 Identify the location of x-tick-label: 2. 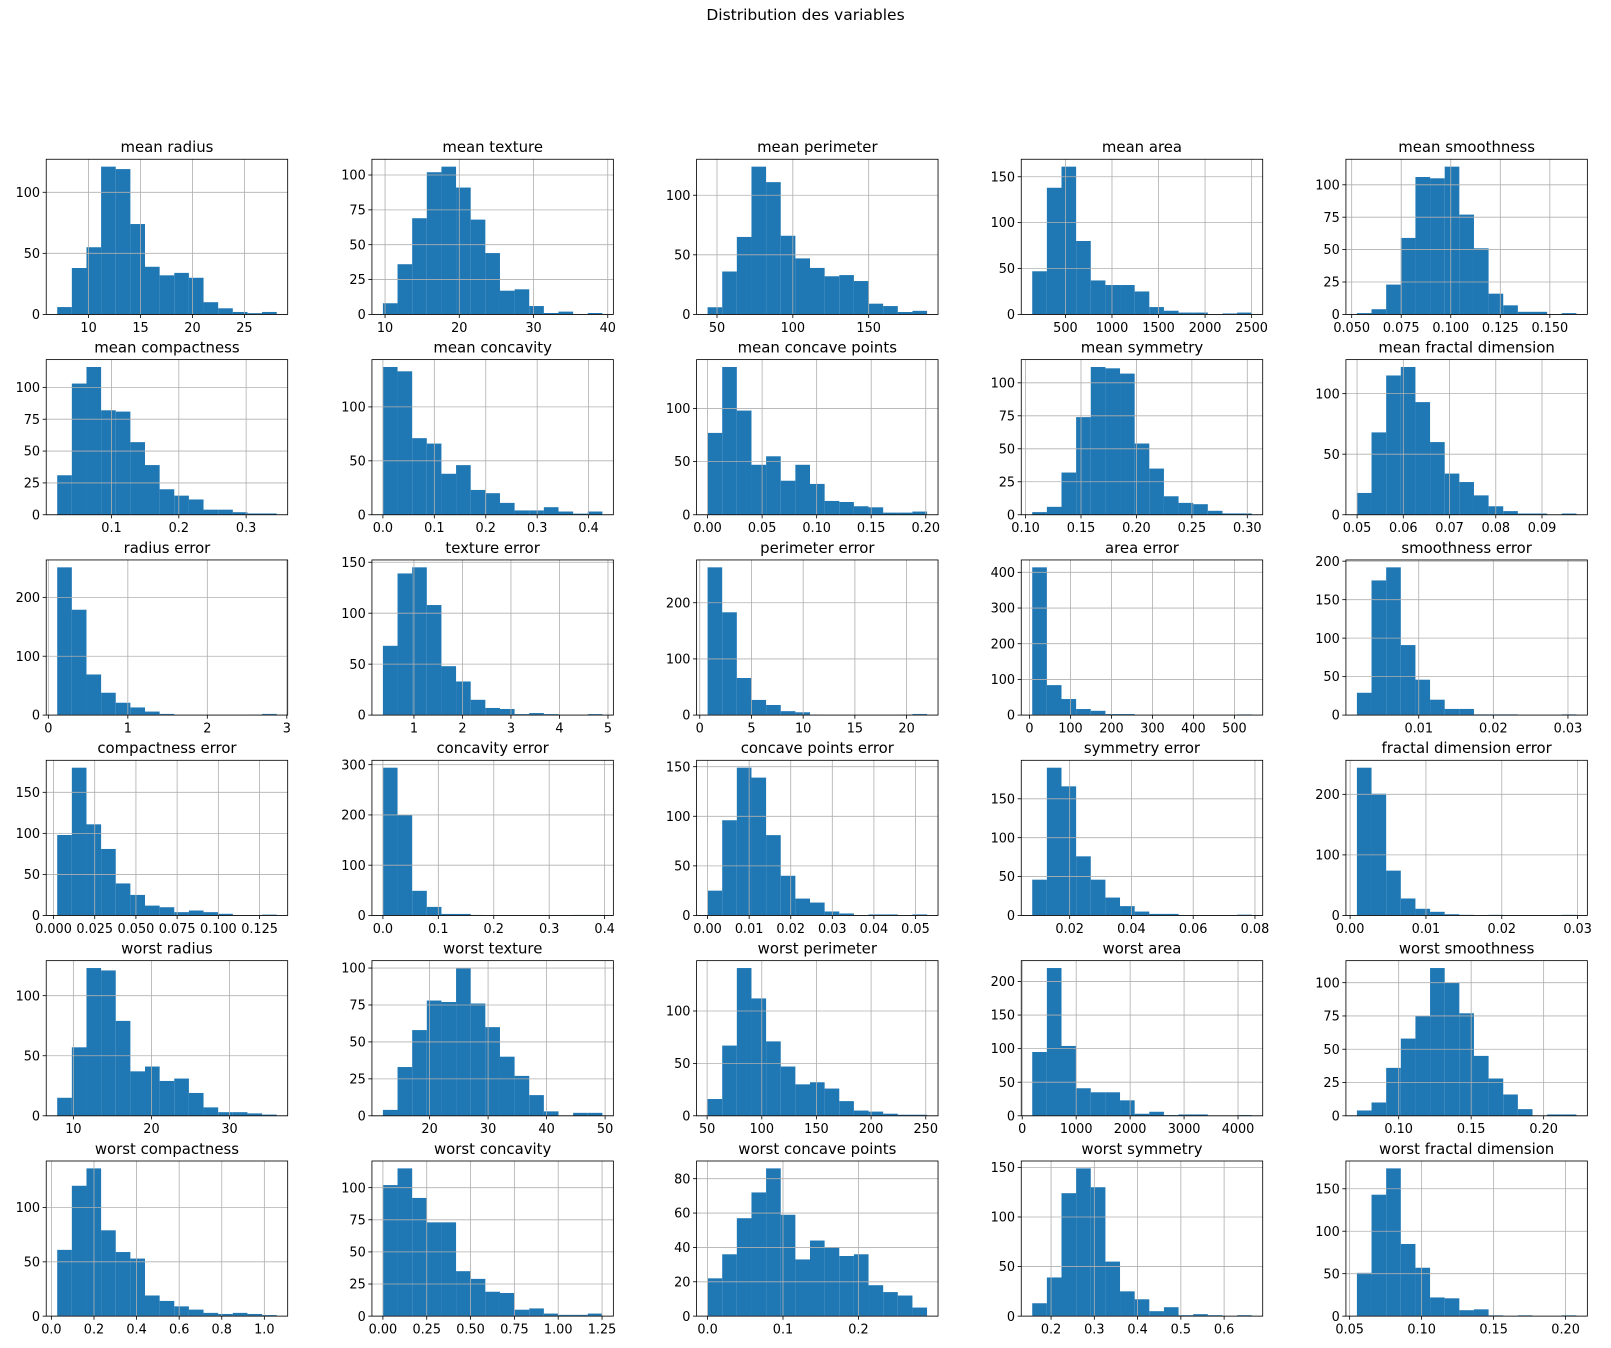
(462, 729).